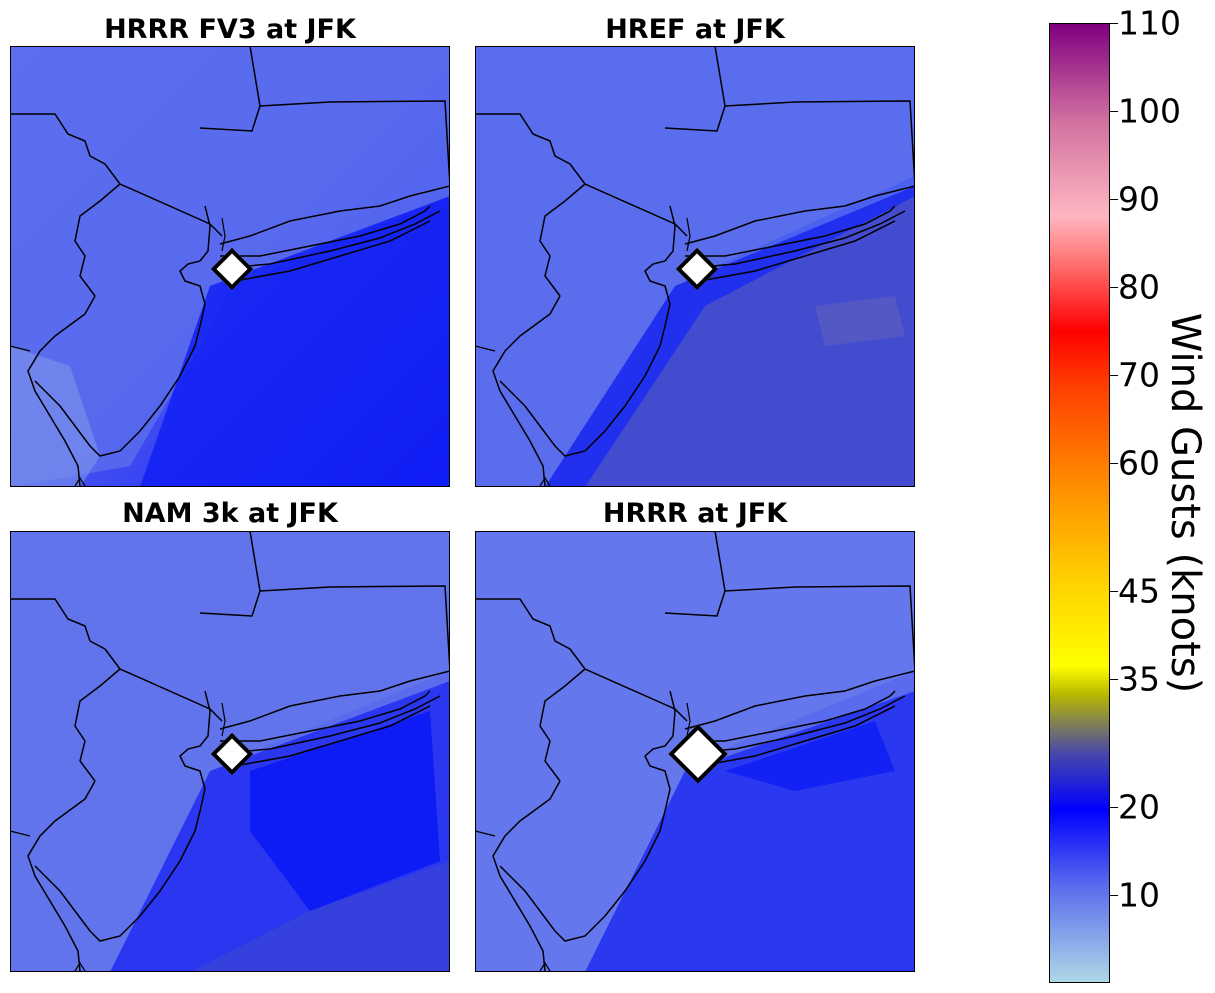 This screenshot has height=993, width=1215. I want to click on colorbar-tick-label: 70, so click(1139, 375).